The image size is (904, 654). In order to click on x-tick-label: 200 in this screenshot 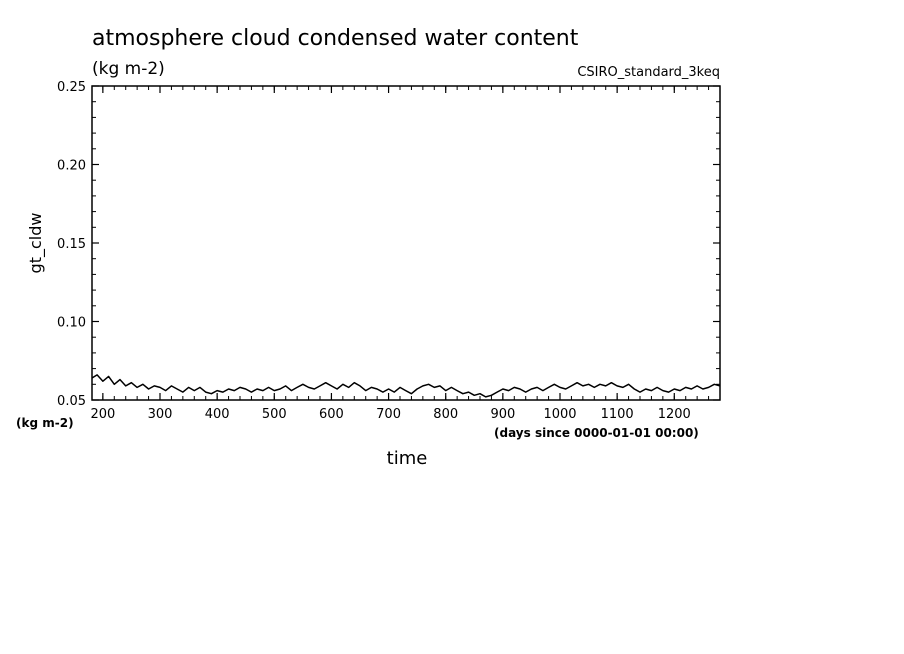, I will do `click(102, 414)`.